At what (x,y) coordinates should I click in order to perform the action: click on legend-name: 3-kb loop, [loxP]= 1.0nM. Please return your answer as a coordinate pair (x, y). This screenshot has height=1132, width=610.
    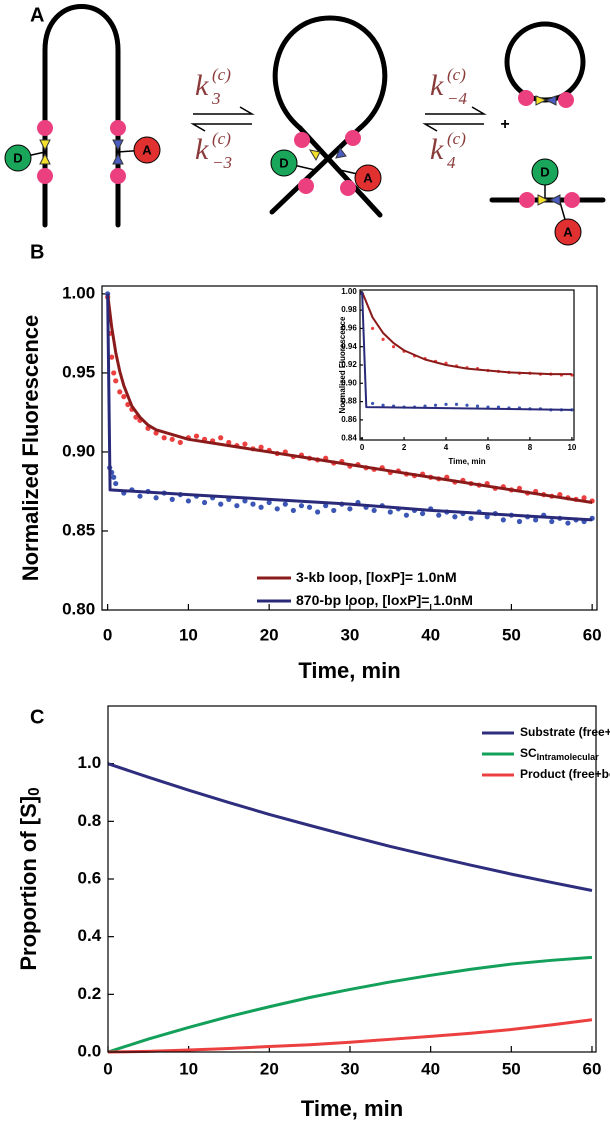
    Looking at the image, I should click on (376, 577).